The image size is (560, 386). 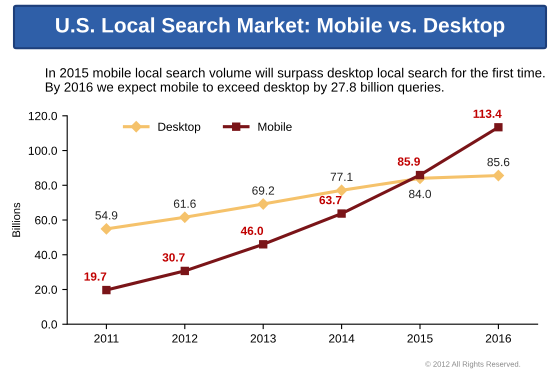 What do you see at coordinates (330, 200) in the screenshot?
I see `data-label: 63.7` at bounding box center [330, 200].